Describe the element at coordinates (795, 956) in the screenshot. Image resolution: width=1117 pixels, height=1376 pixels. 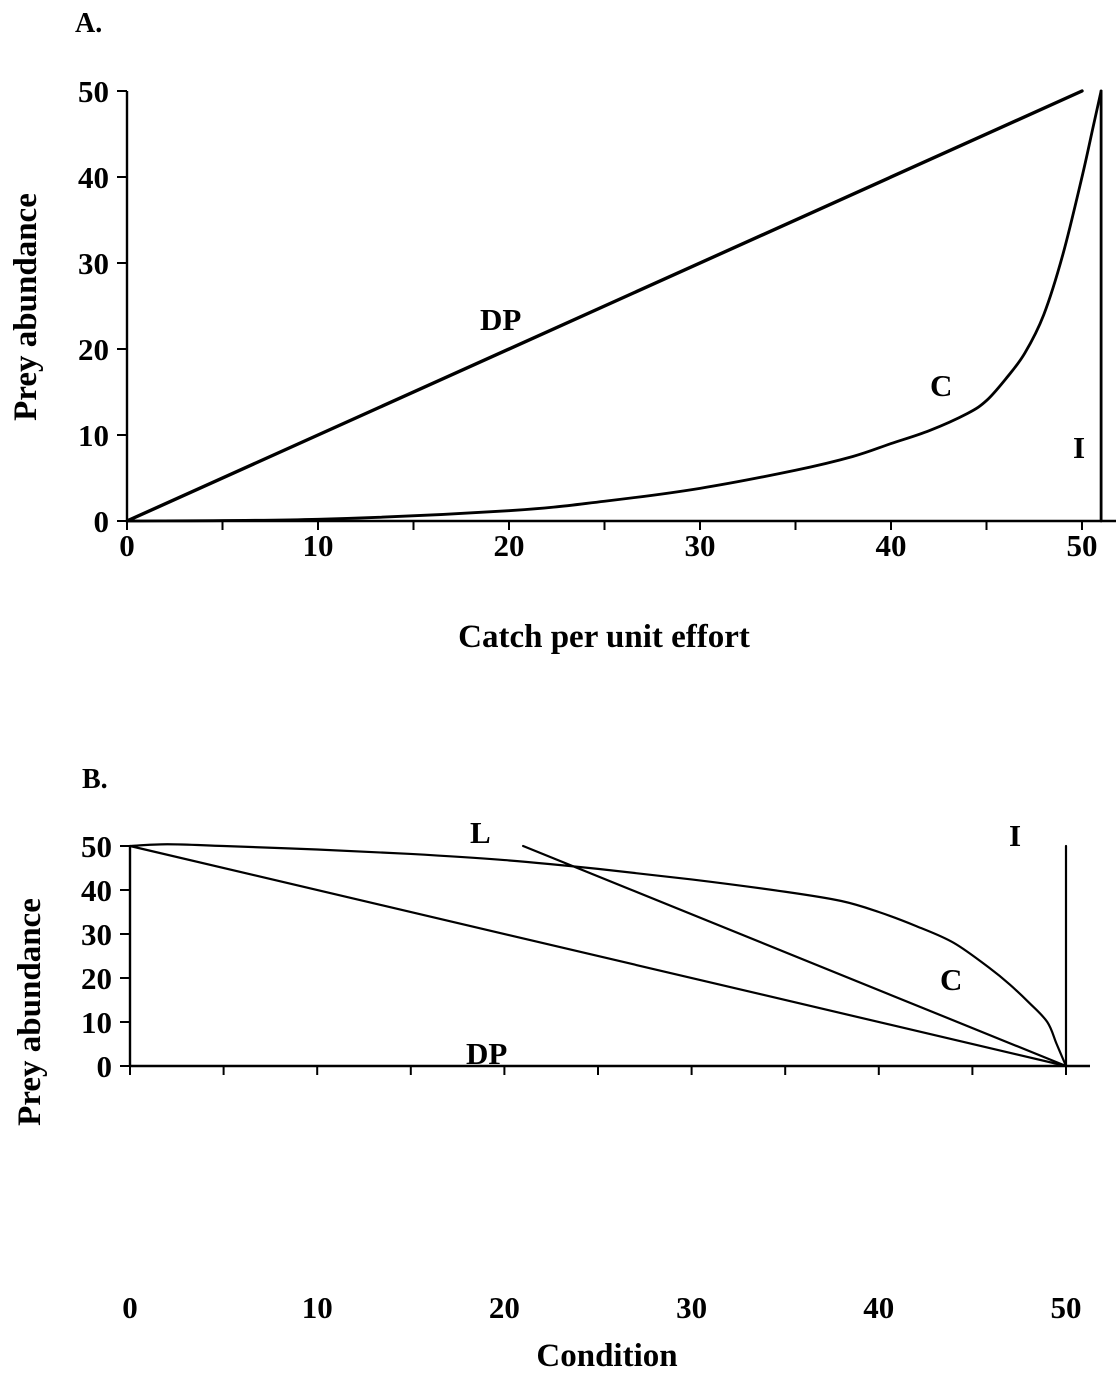
I see `series-line-l-b` at that location.